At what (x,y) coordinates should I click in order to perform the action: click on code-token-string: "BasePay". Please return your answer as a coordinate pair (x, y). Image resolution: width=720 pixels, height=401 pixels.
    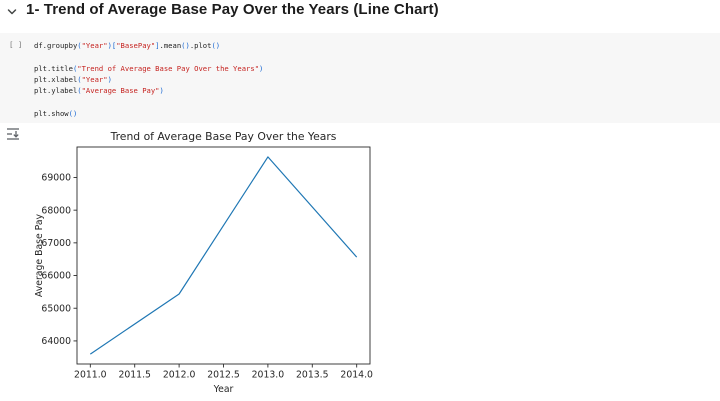
    Looking at the image, I should click on (136, 45).